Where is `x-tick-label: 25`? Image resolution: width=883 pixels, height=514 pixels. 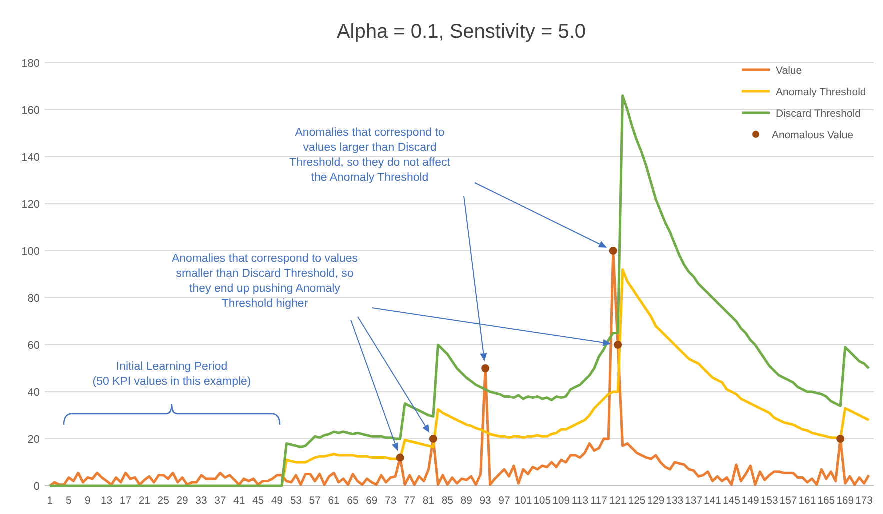 x-tick-label: 25 is located at coordinates (164, 501).